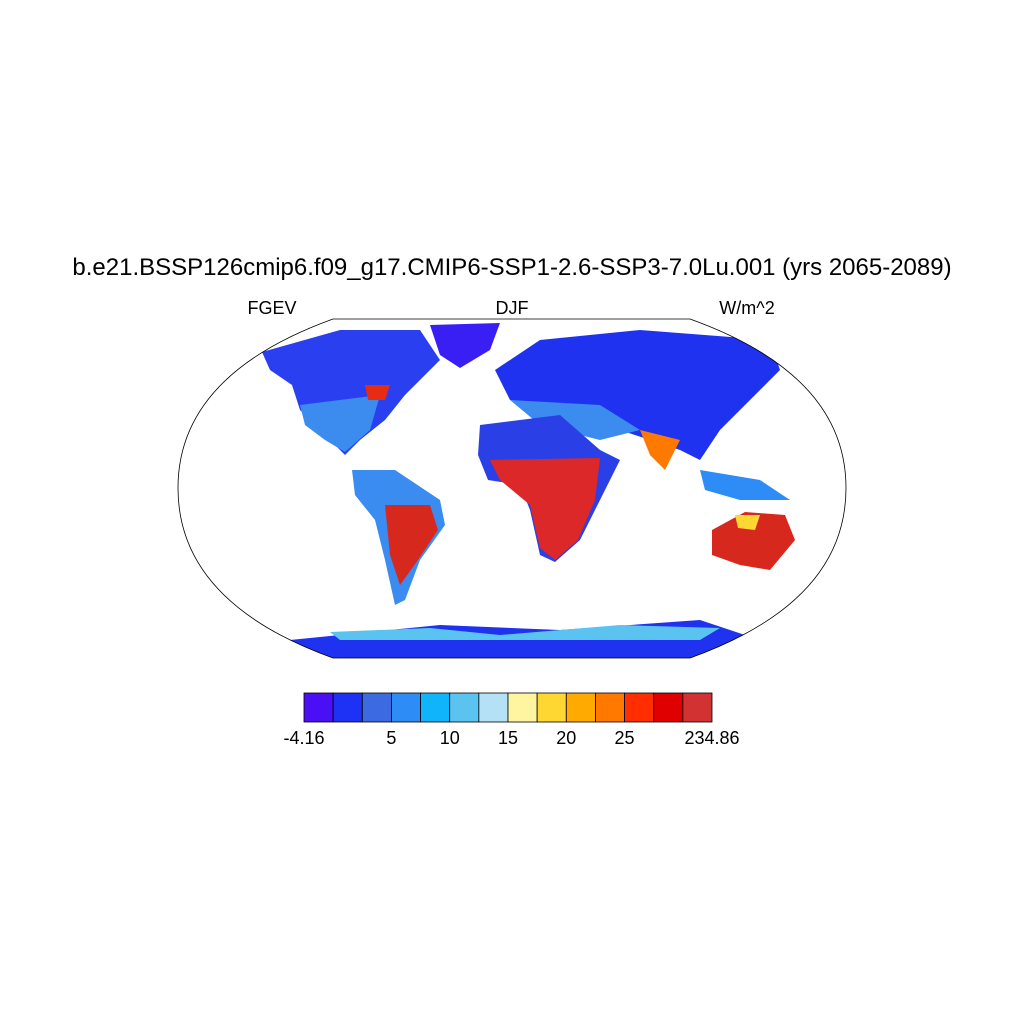  I want to click on colorbar-label: -4.16, so click(303, 738).